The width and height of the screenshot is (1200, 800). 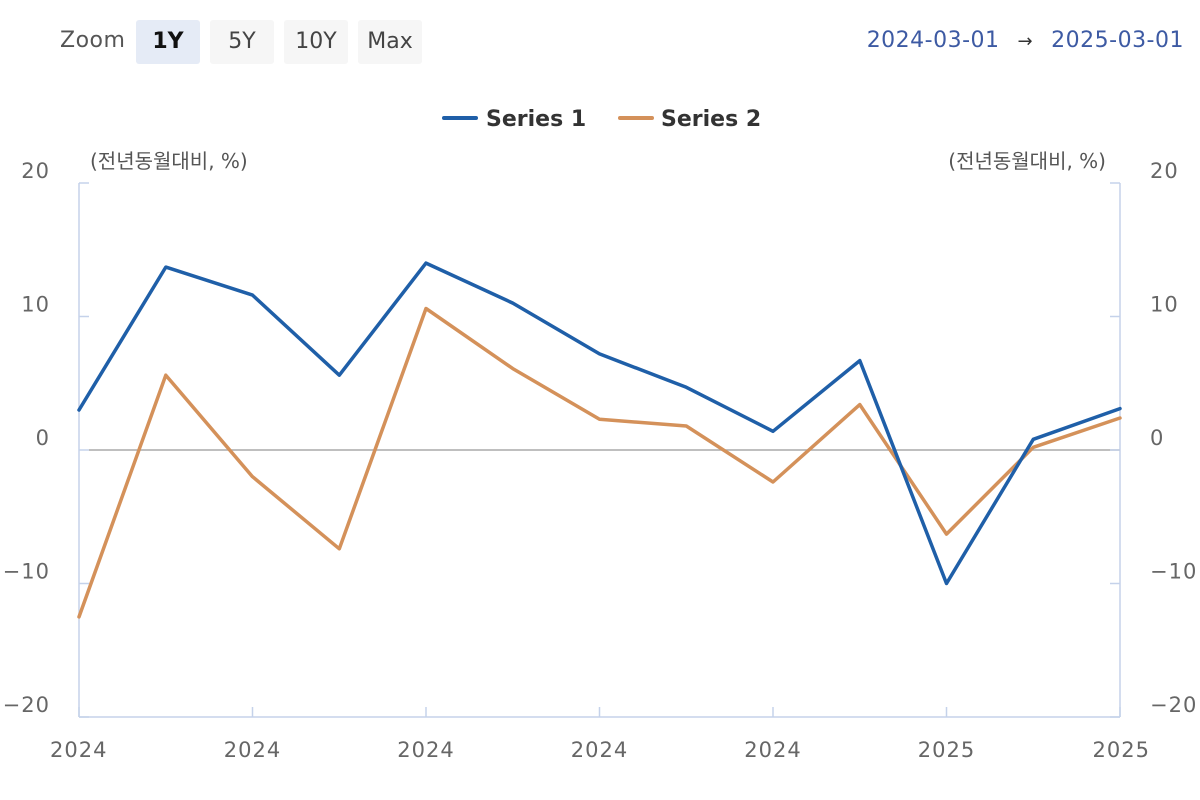 What do you see at coordinates (1173, 572) in the screenshot?
I see `right-y-tick-label: −10` at bounding box center [1173, 572].